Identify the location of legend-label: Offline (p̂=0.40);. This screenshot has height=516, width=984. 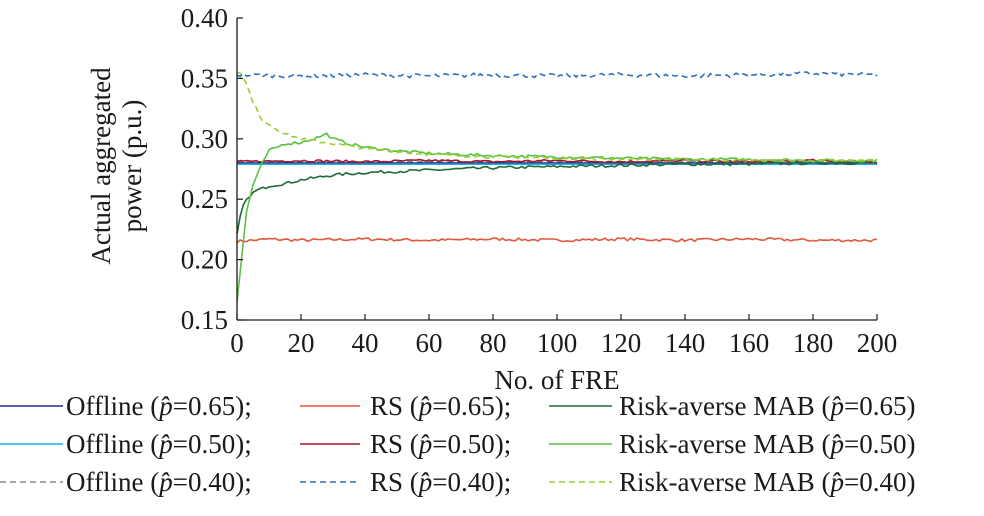
(159, 482).